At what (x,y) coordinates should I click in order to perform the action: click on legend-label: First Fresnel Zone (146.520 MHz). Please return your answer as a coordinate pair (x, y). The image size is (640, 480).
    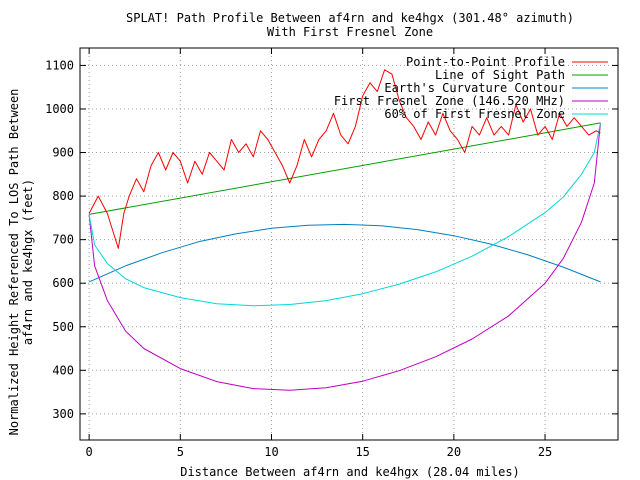
    Looking at the image, I should click on (449, 101).